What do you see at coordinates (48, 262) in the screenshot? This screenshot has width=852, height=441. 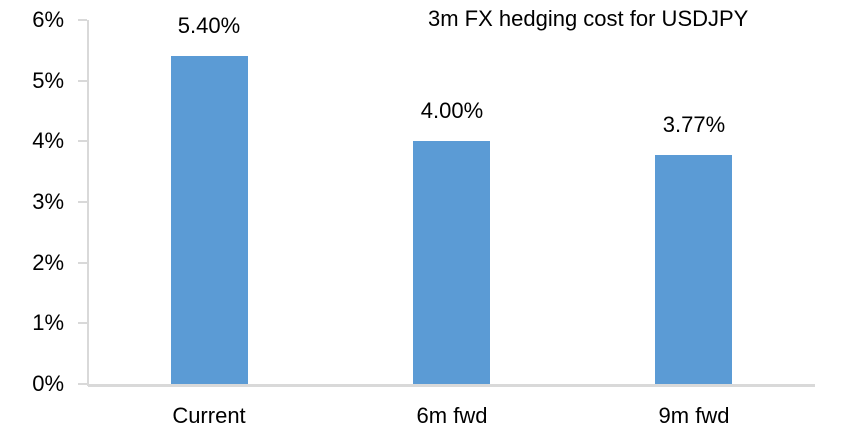 I see `y-axis-tick-label: 2%` at bounding box center [48, 262].